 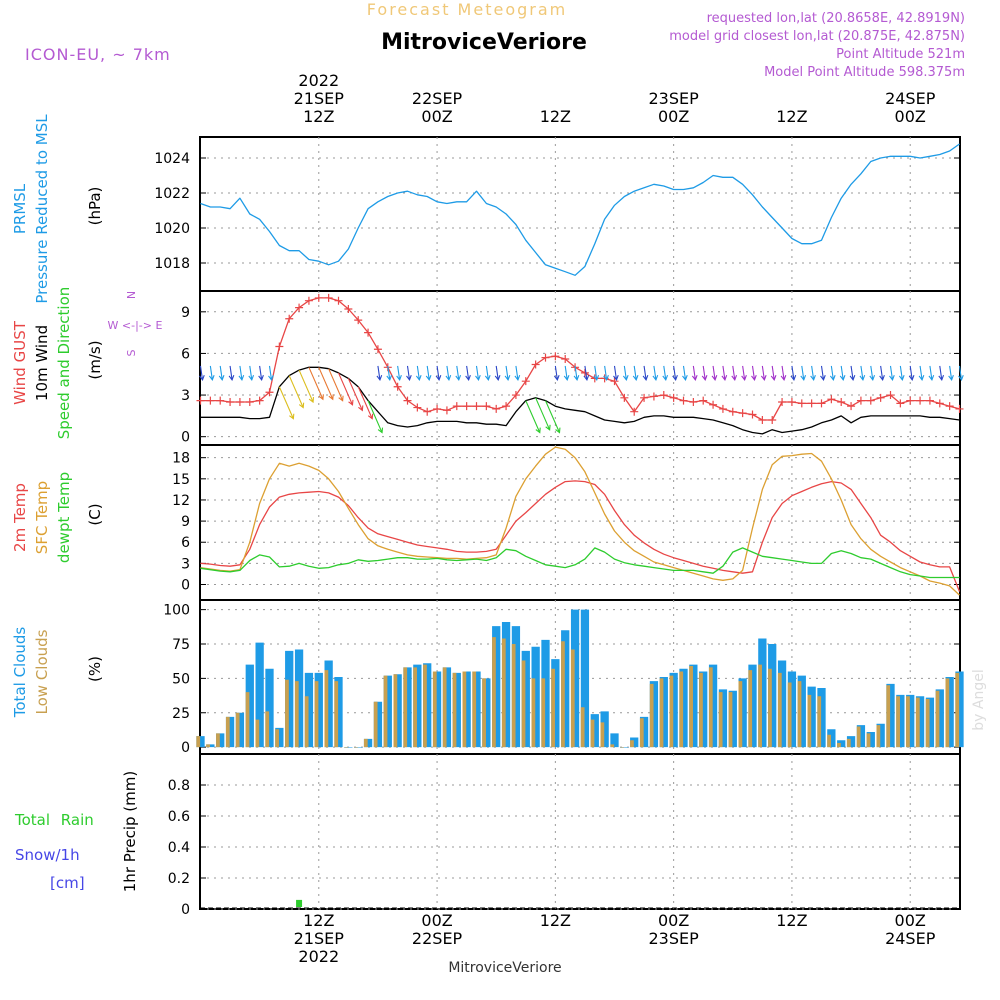 I want to click on y-tick-label: 3, so click(x=185, y=564).